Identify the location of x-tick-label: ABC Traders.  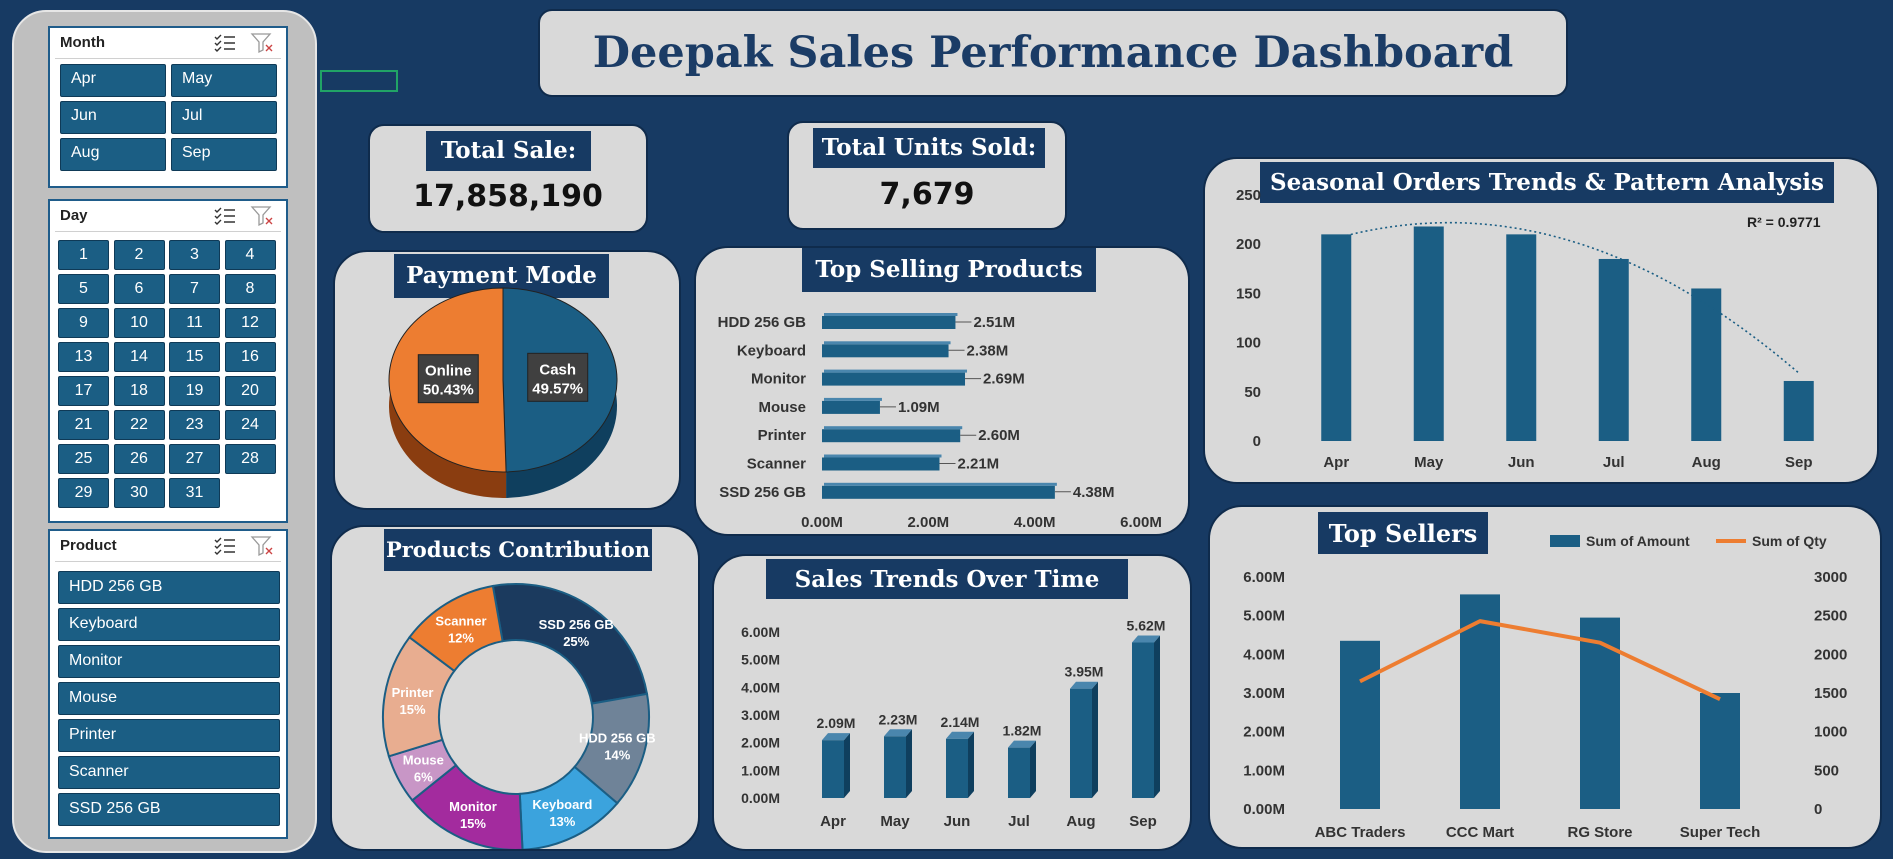
(1360, 832).